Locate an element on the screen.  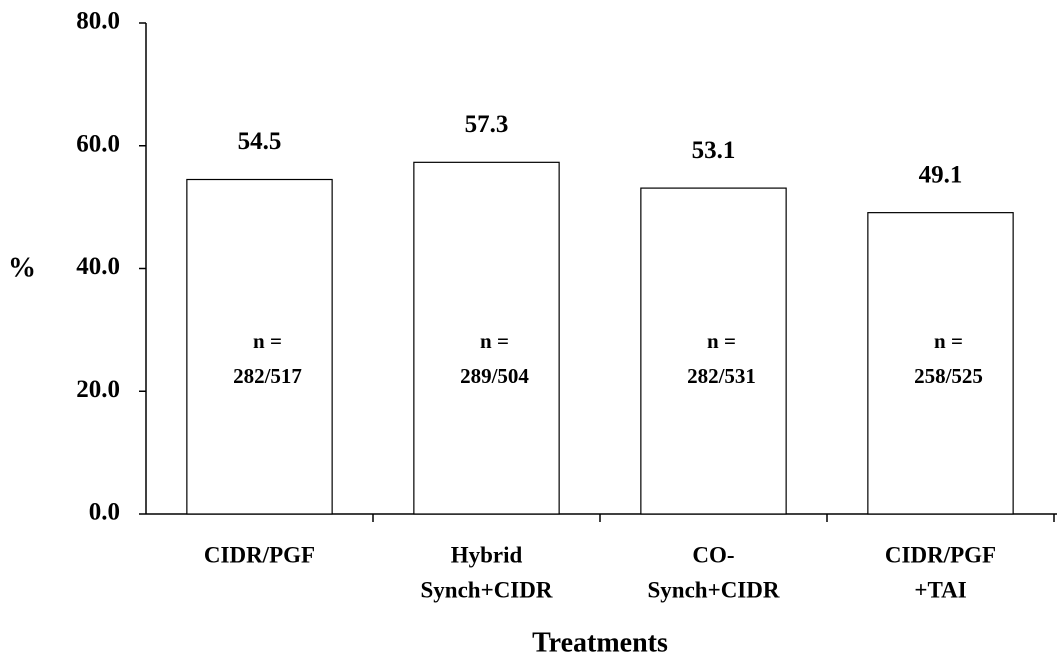
x-tick-label: CO- is located at coordinates (713, 554).